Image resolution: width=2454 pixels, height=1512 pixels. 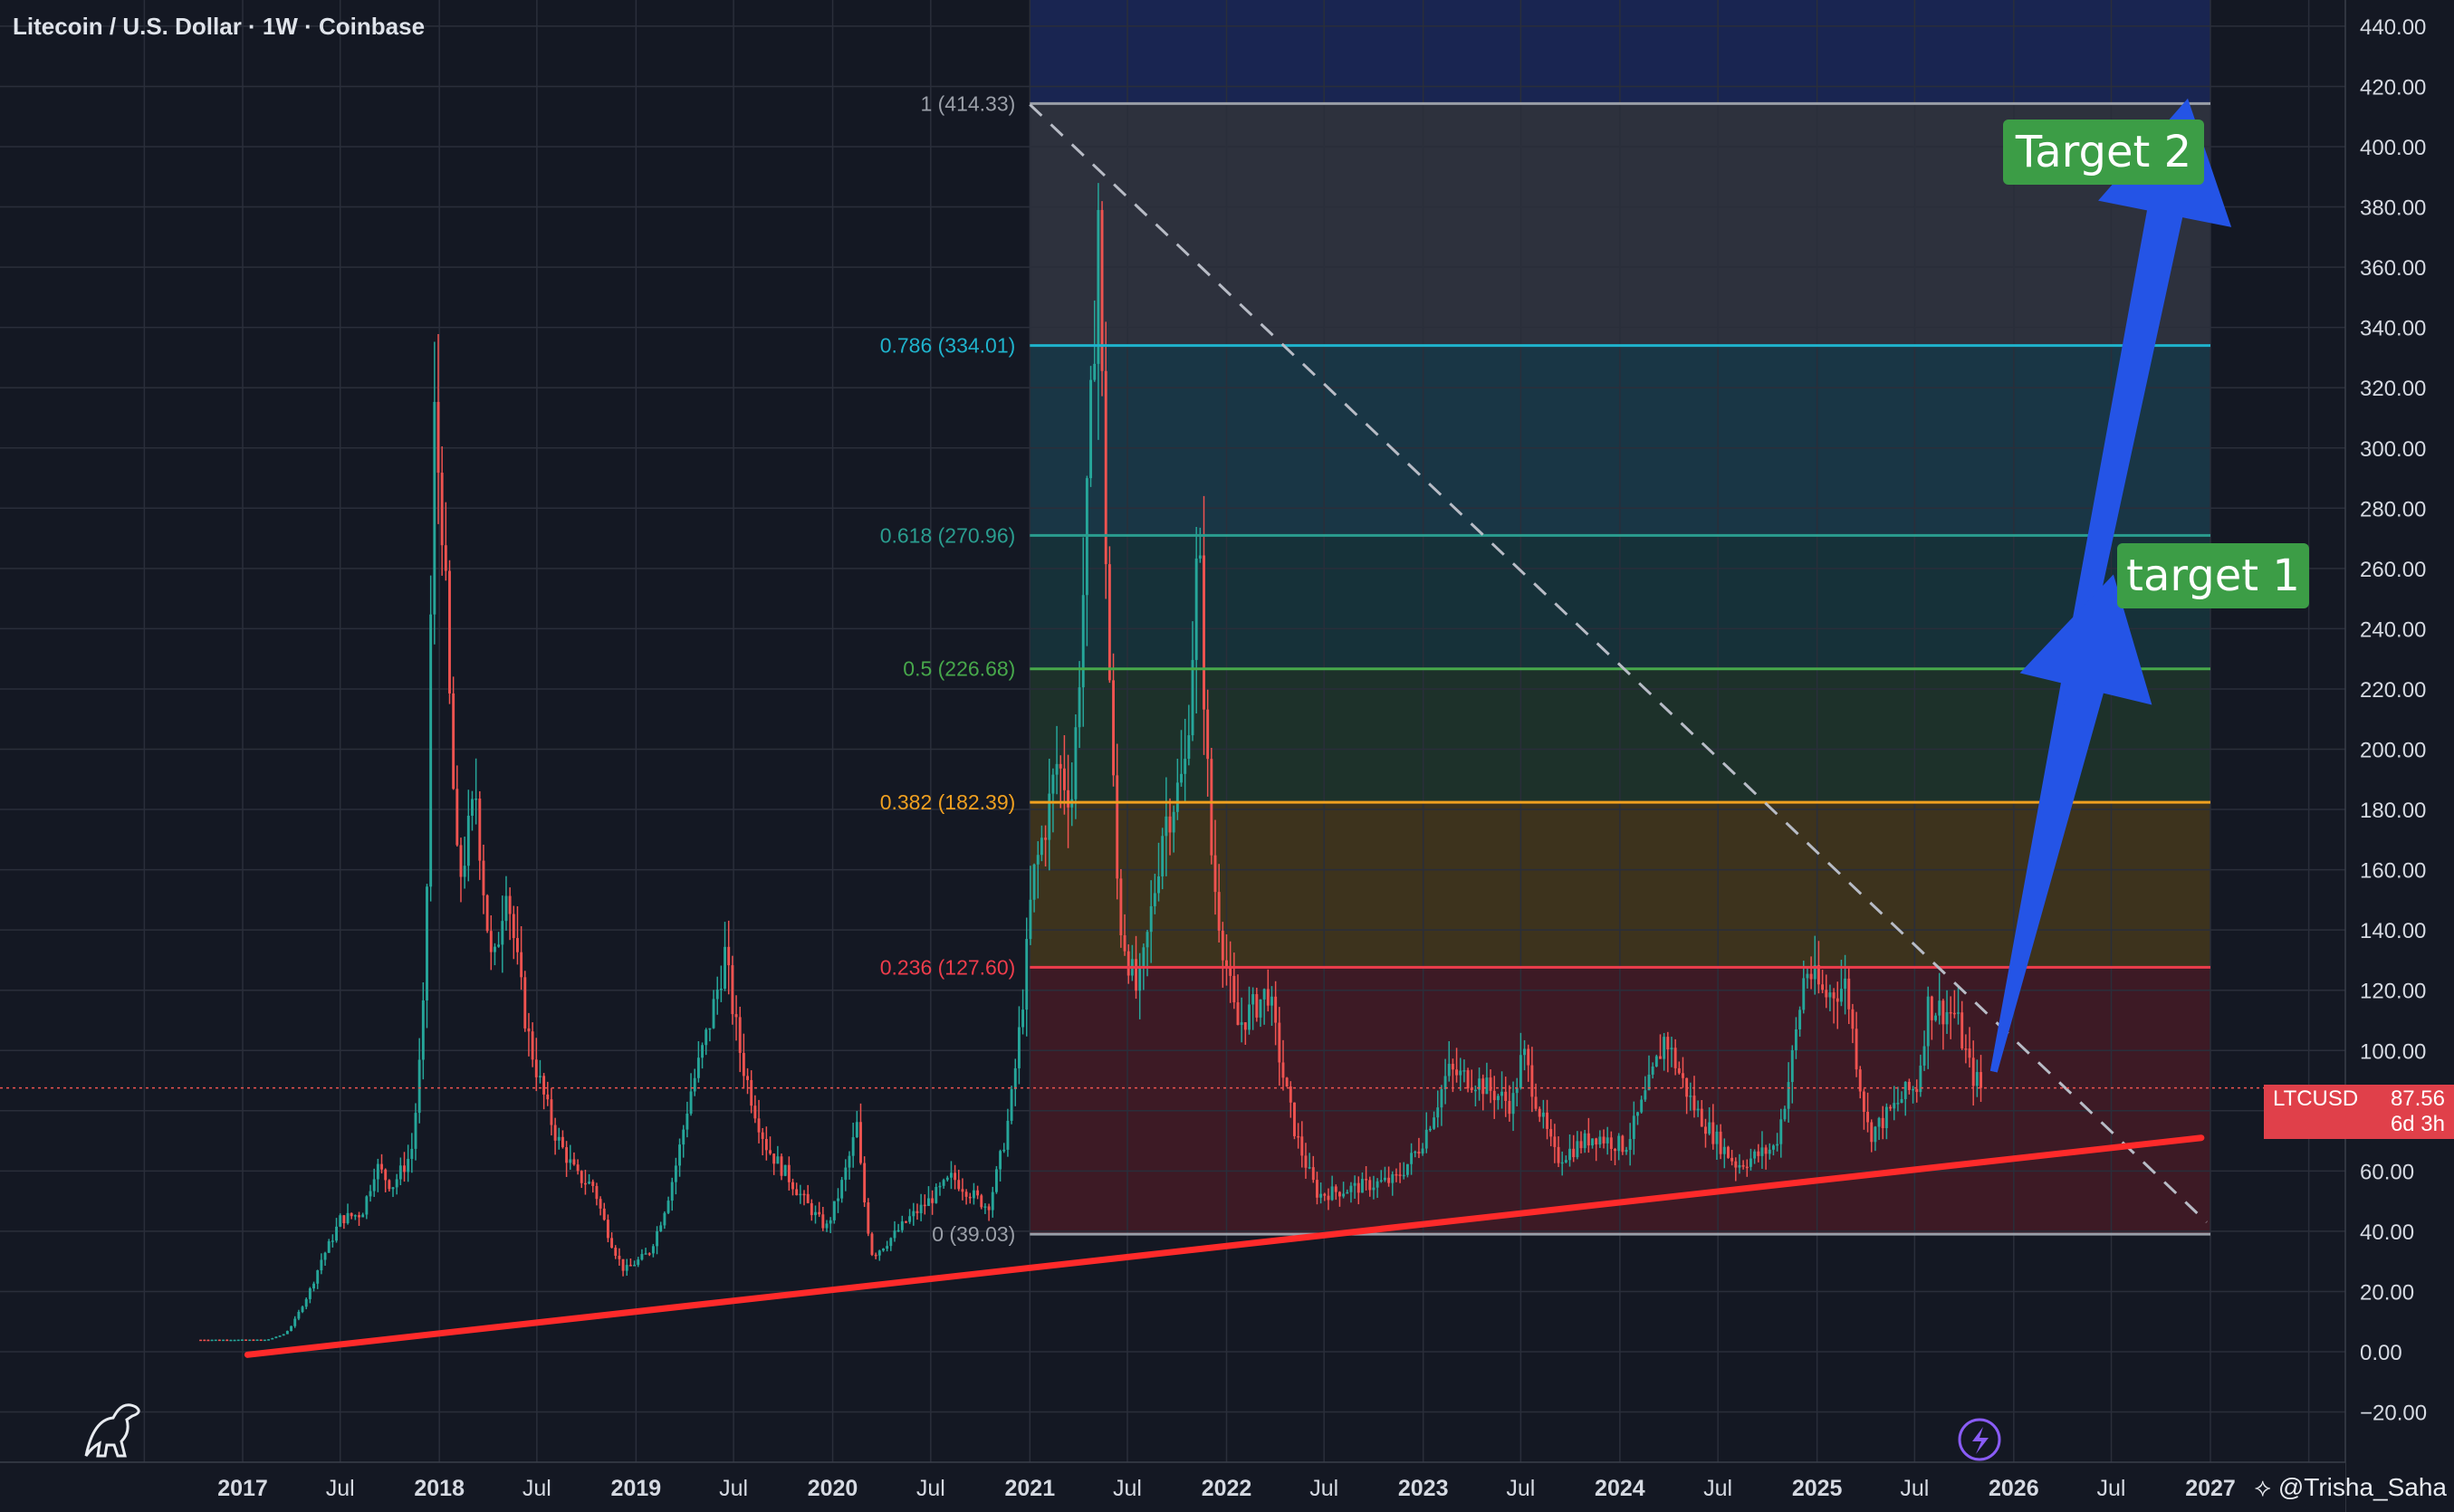 What do you see at coordinates (112, 1430) in the screenshot?
I see `dinosaur-icon` at bounding box center [112, 1430].